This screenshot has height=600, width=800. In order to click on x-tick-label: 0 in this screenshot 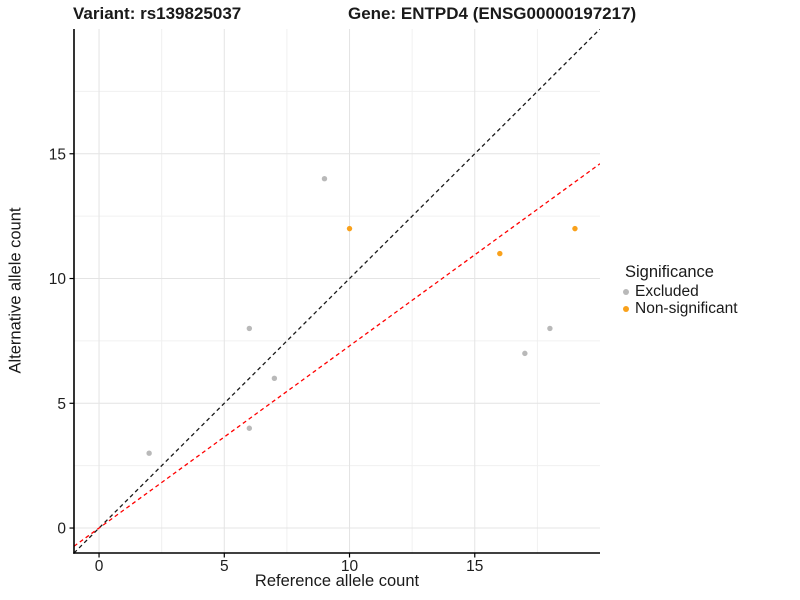, I will do `click(99, 566)`.